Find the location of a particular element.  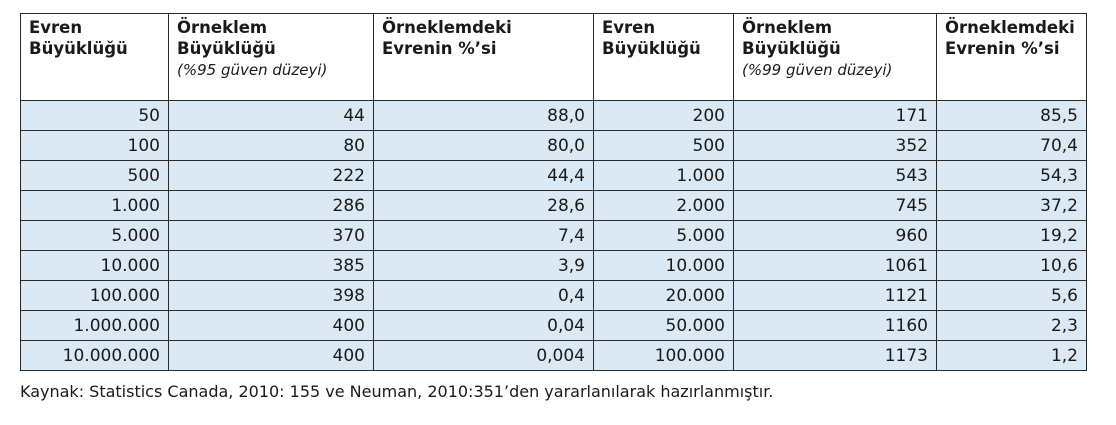

header-population-size-99: Evren Büyüklüğü is located at coordinates (663, 57).